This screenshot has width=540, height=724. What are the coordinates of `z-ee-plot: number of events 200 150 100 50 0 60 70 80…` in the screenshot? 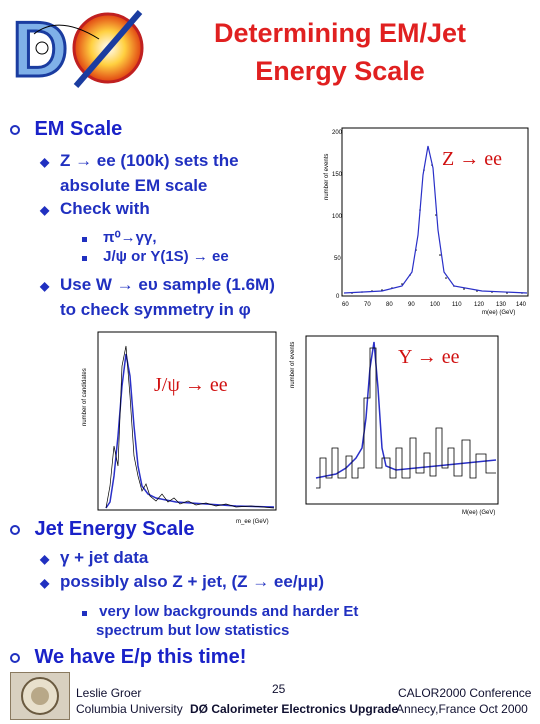 It's located at (427, 220).